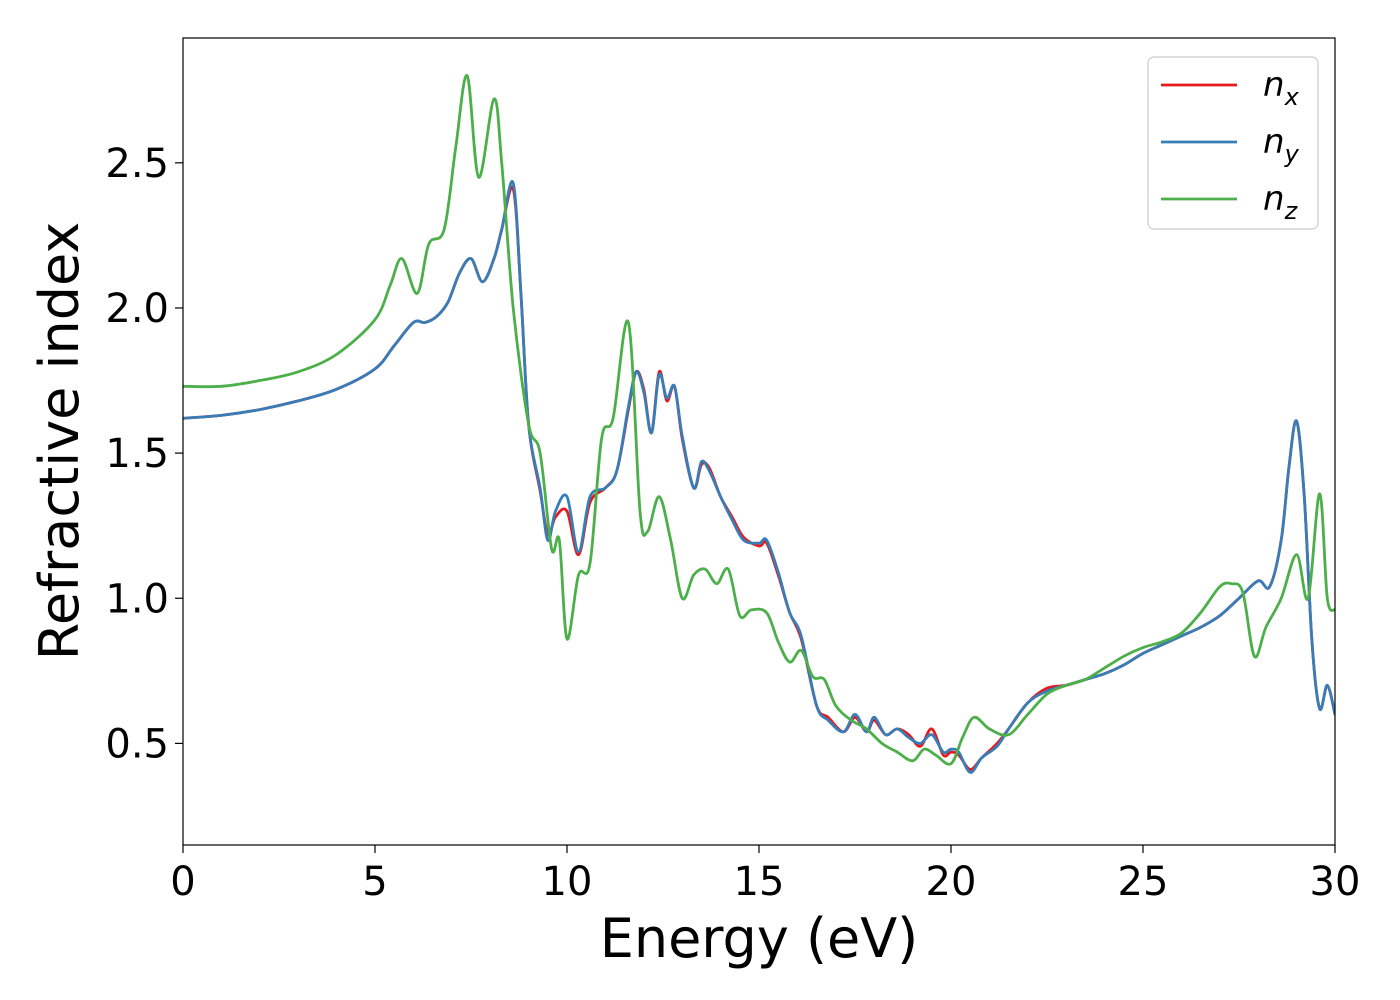 This screenshot has width=1400, height=1000. What do you see at coordinates (59, 441) in the screenshot?
I see `y-axis-label: Refractive index` at bounding box center [59, 441].